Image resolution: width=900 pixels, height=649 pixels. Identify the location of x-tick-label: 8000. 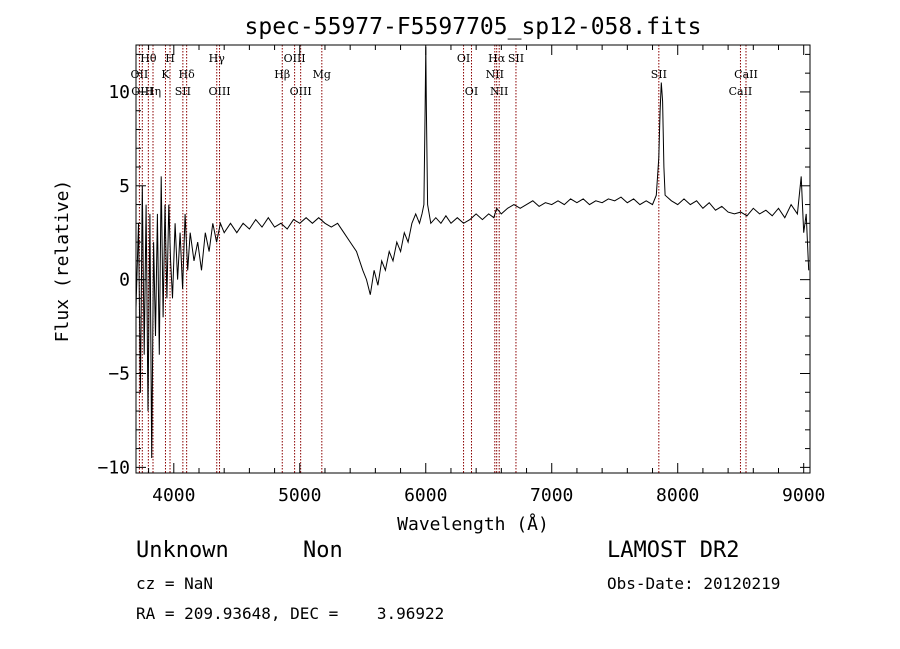
(677, 495).